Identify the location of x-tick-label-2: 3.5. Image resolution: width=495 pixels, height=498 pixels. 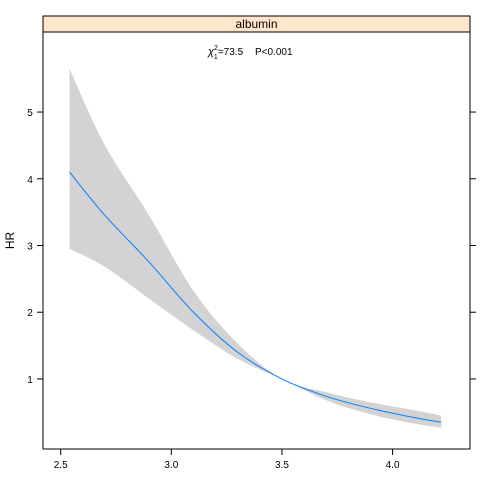
(282, 465).